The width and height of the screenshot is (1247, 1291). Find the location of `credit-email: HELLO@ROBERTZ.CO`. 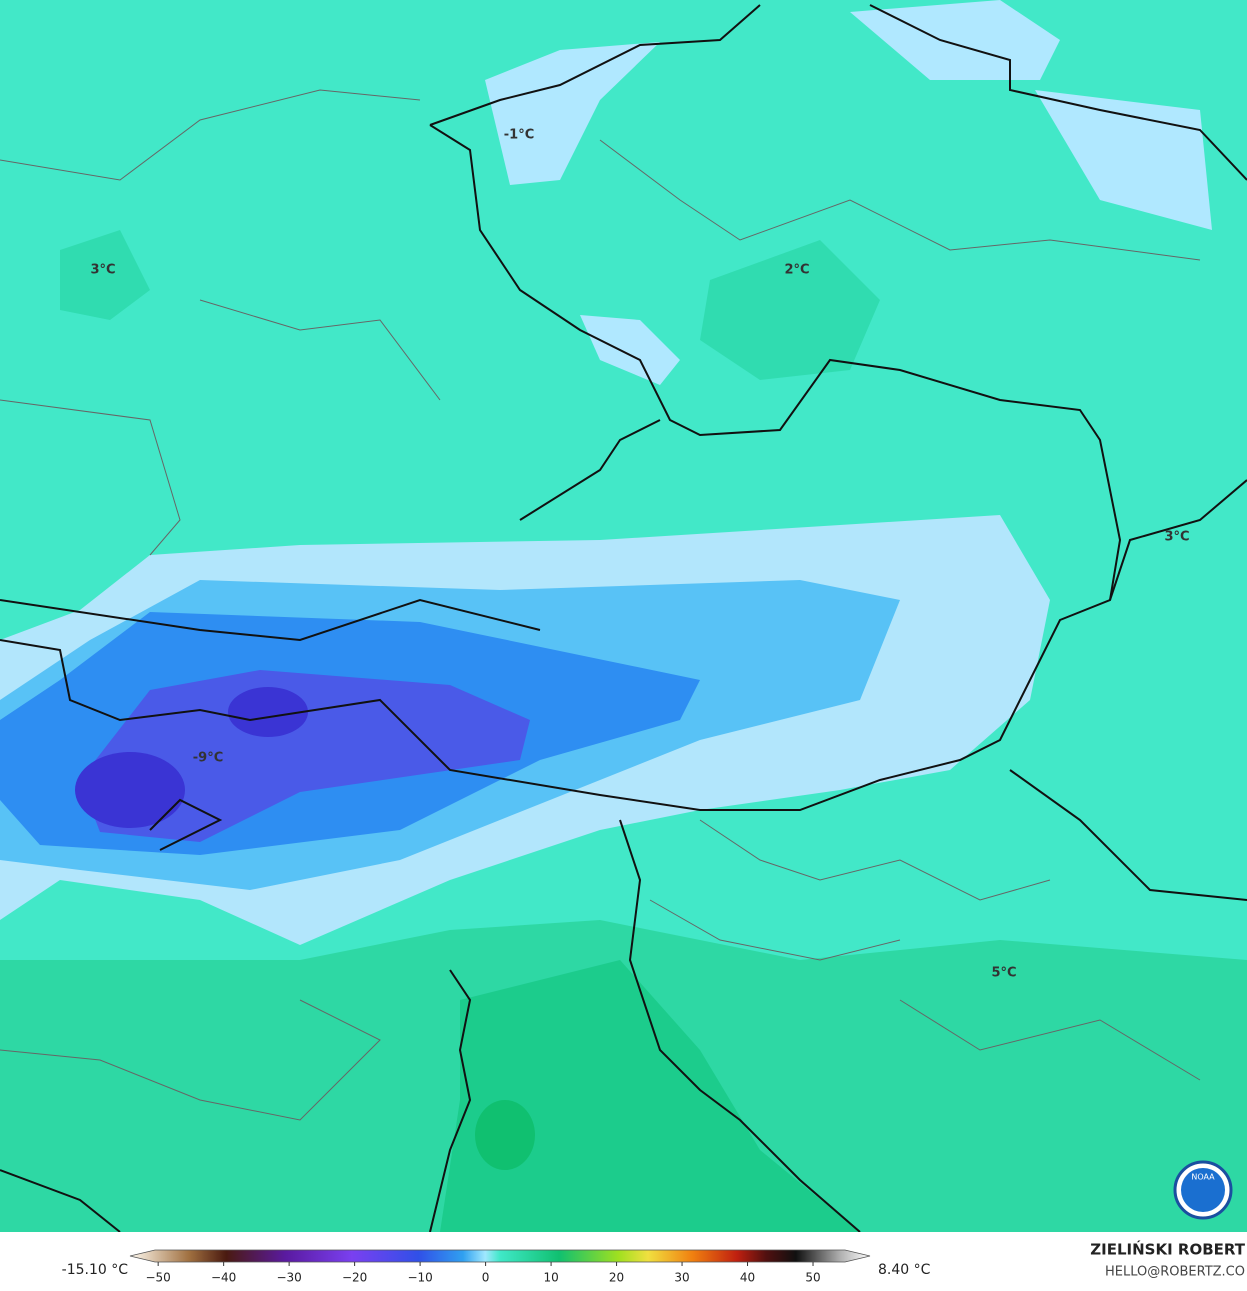

credit-email: HELLO@ROBERTZ.CO is located at coordinates (1175, 1272).